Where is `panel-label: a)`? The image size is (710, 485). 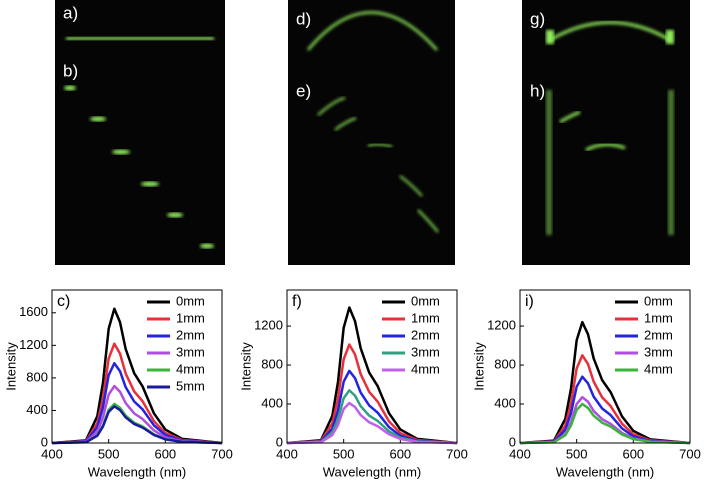 panel-label: a) is located at coordinates (70, 12).